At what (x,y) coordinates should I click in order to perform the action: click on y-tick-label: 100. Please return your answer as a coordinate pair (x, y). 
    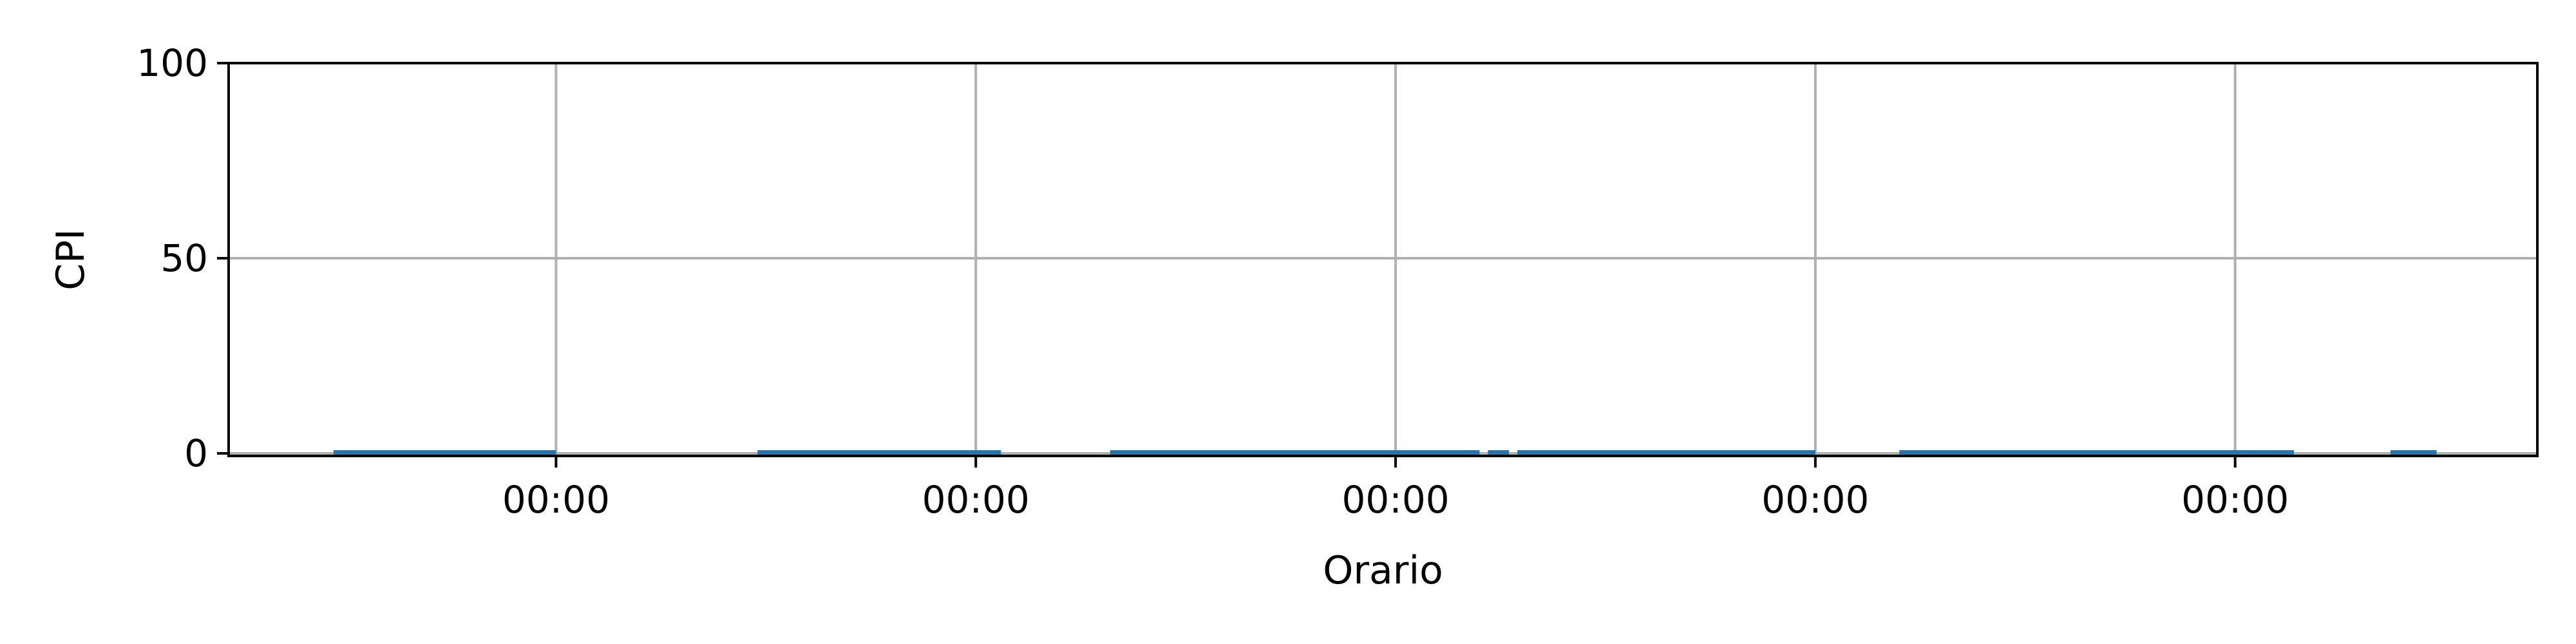
    Looking at the image, I should click on (173, 63).